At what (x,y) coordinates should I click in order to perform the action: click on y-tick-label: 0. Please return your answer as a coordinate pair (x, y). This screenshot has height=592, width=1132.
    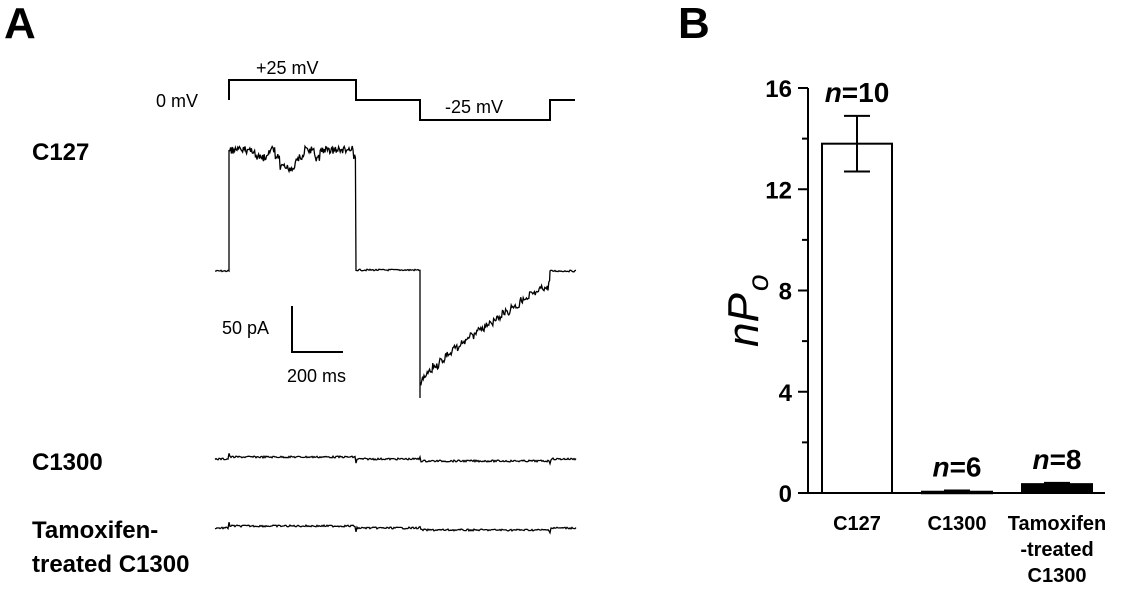
    Looking at the image, I should click on (785, 494).